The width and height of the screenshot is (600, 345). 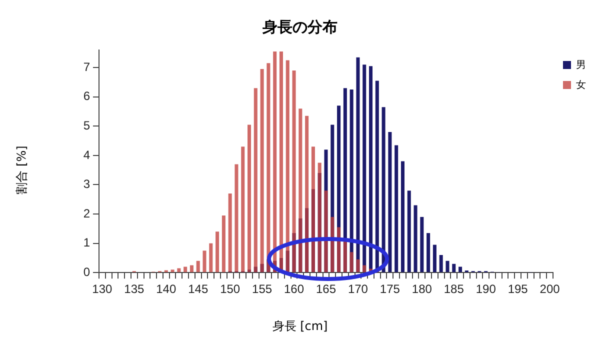 What do you see at coordinates (86, 67) in the screenshot?
I see `y-tick-label: 7` at bounding box center [86, 67].